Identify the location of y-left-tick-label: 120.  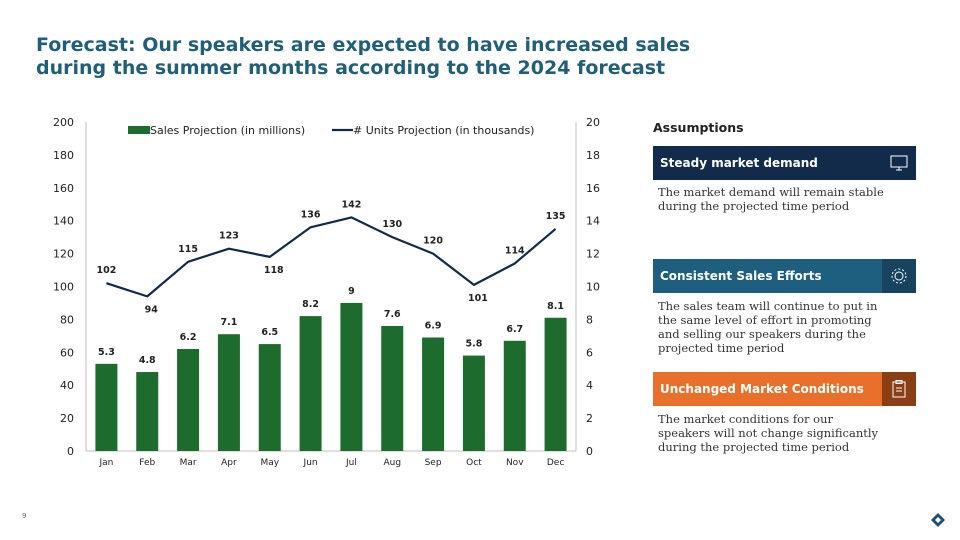
(63, 254).